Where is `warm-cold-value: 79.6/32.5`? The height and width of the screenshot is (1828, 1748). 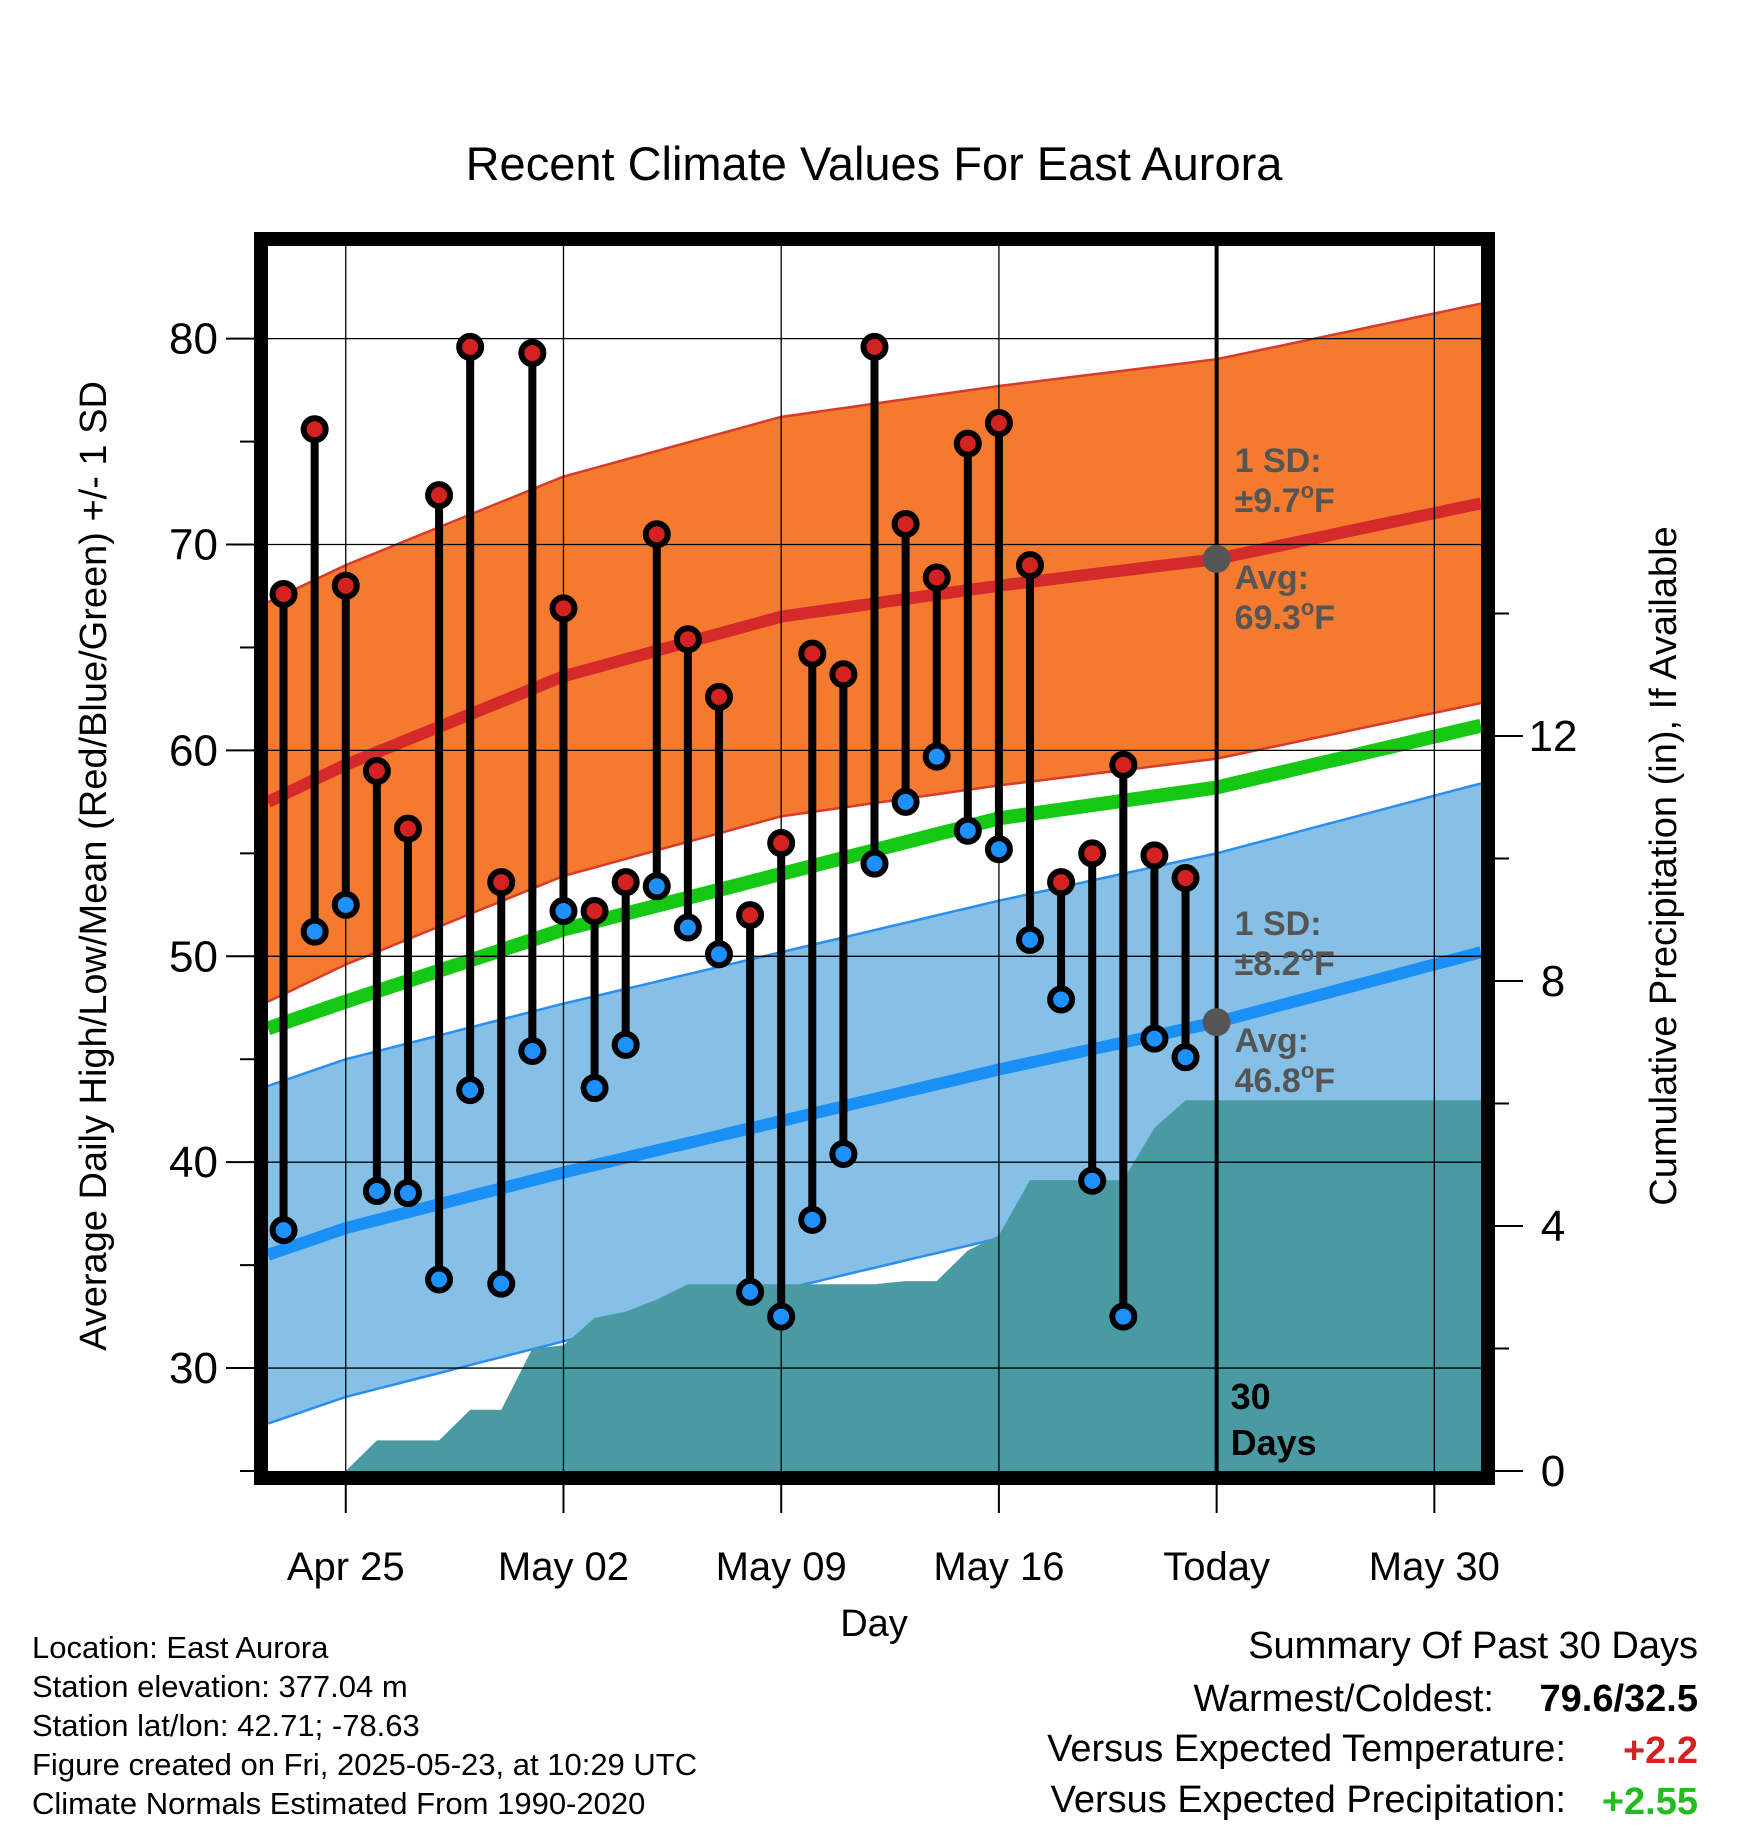 warm-cold-value: 79.6/32.5 is located at coordinates (1619, 1699).